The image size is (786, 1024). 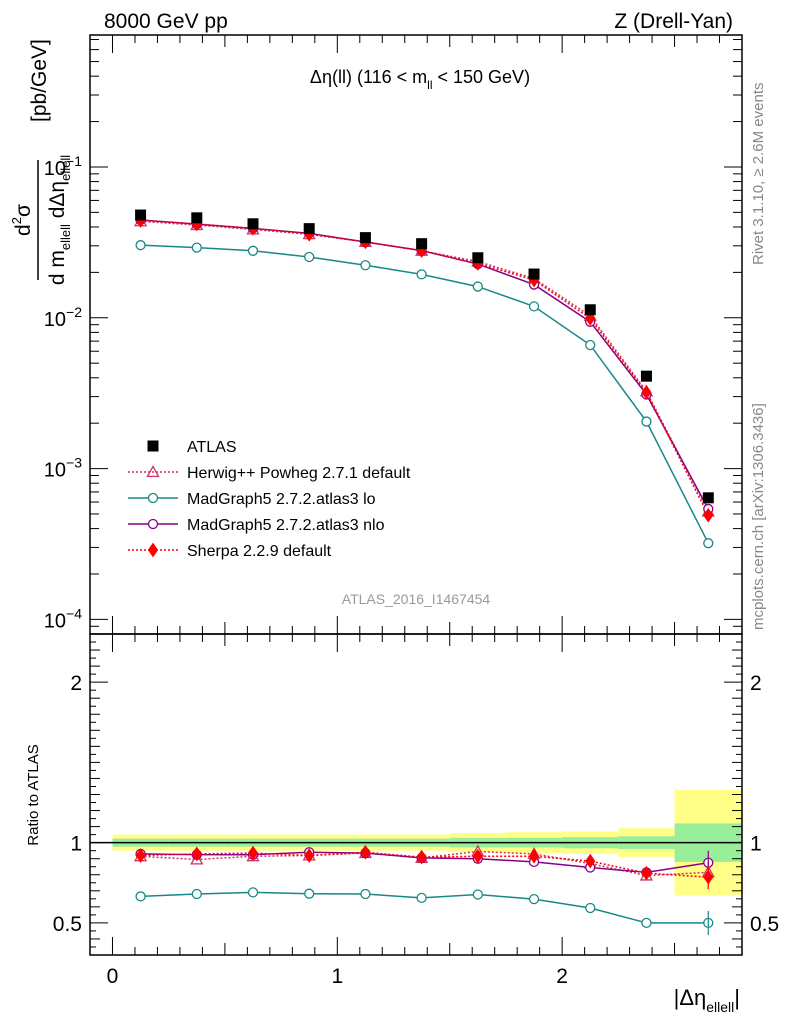 I want to click on legend-label: Herwig++ Powheg 2.7.1 default, so click(x=299, y=473).